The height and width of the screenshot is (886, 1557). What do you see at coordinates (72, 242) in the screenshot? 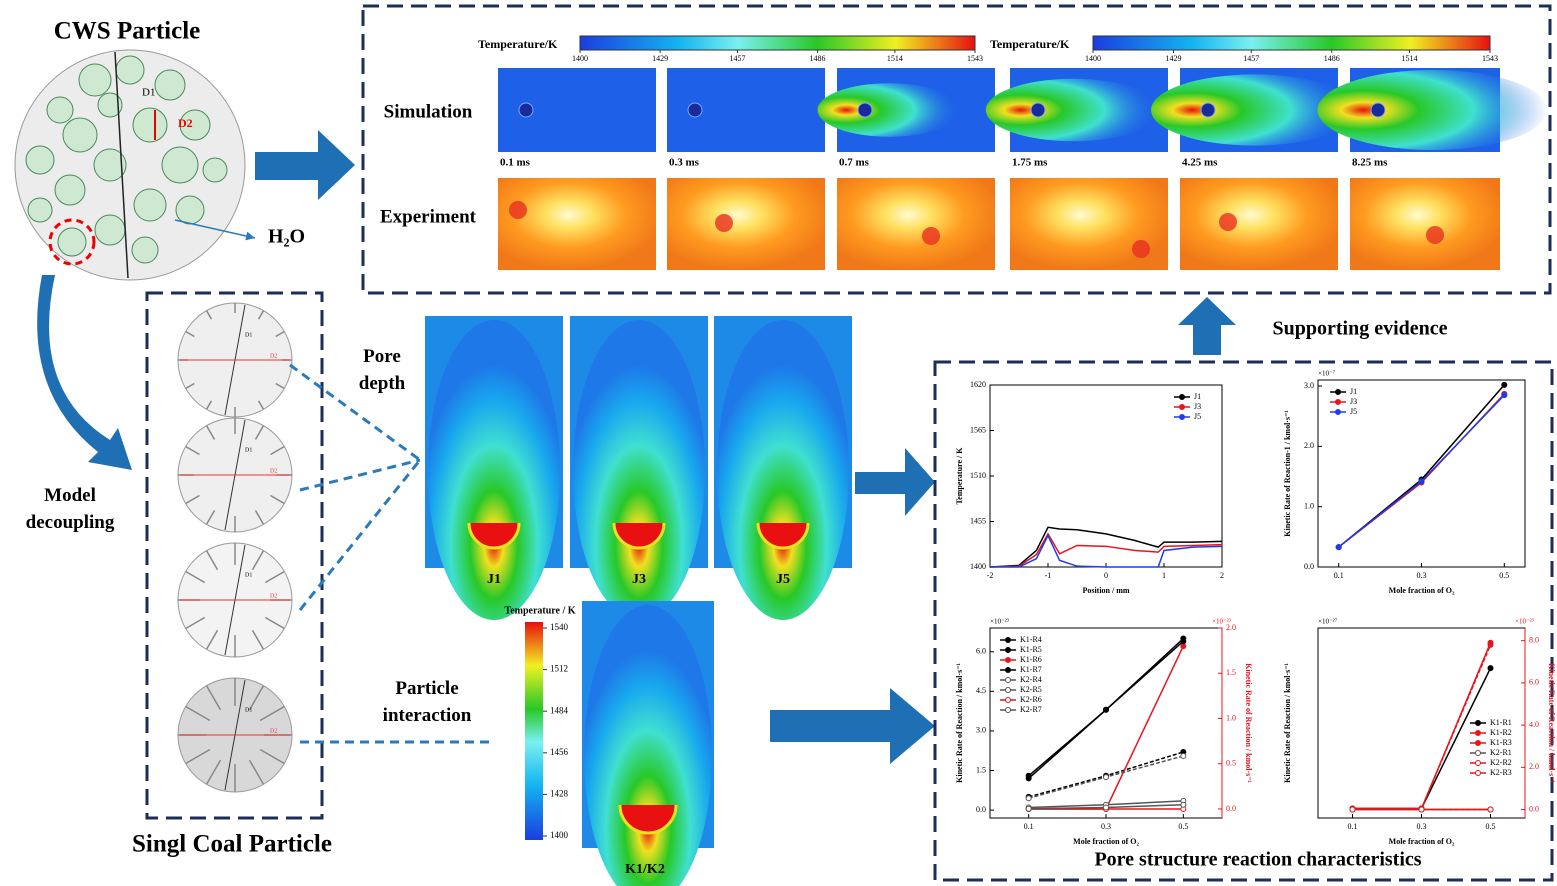
I see `highlight-grain` at bounding box center [72, 242].